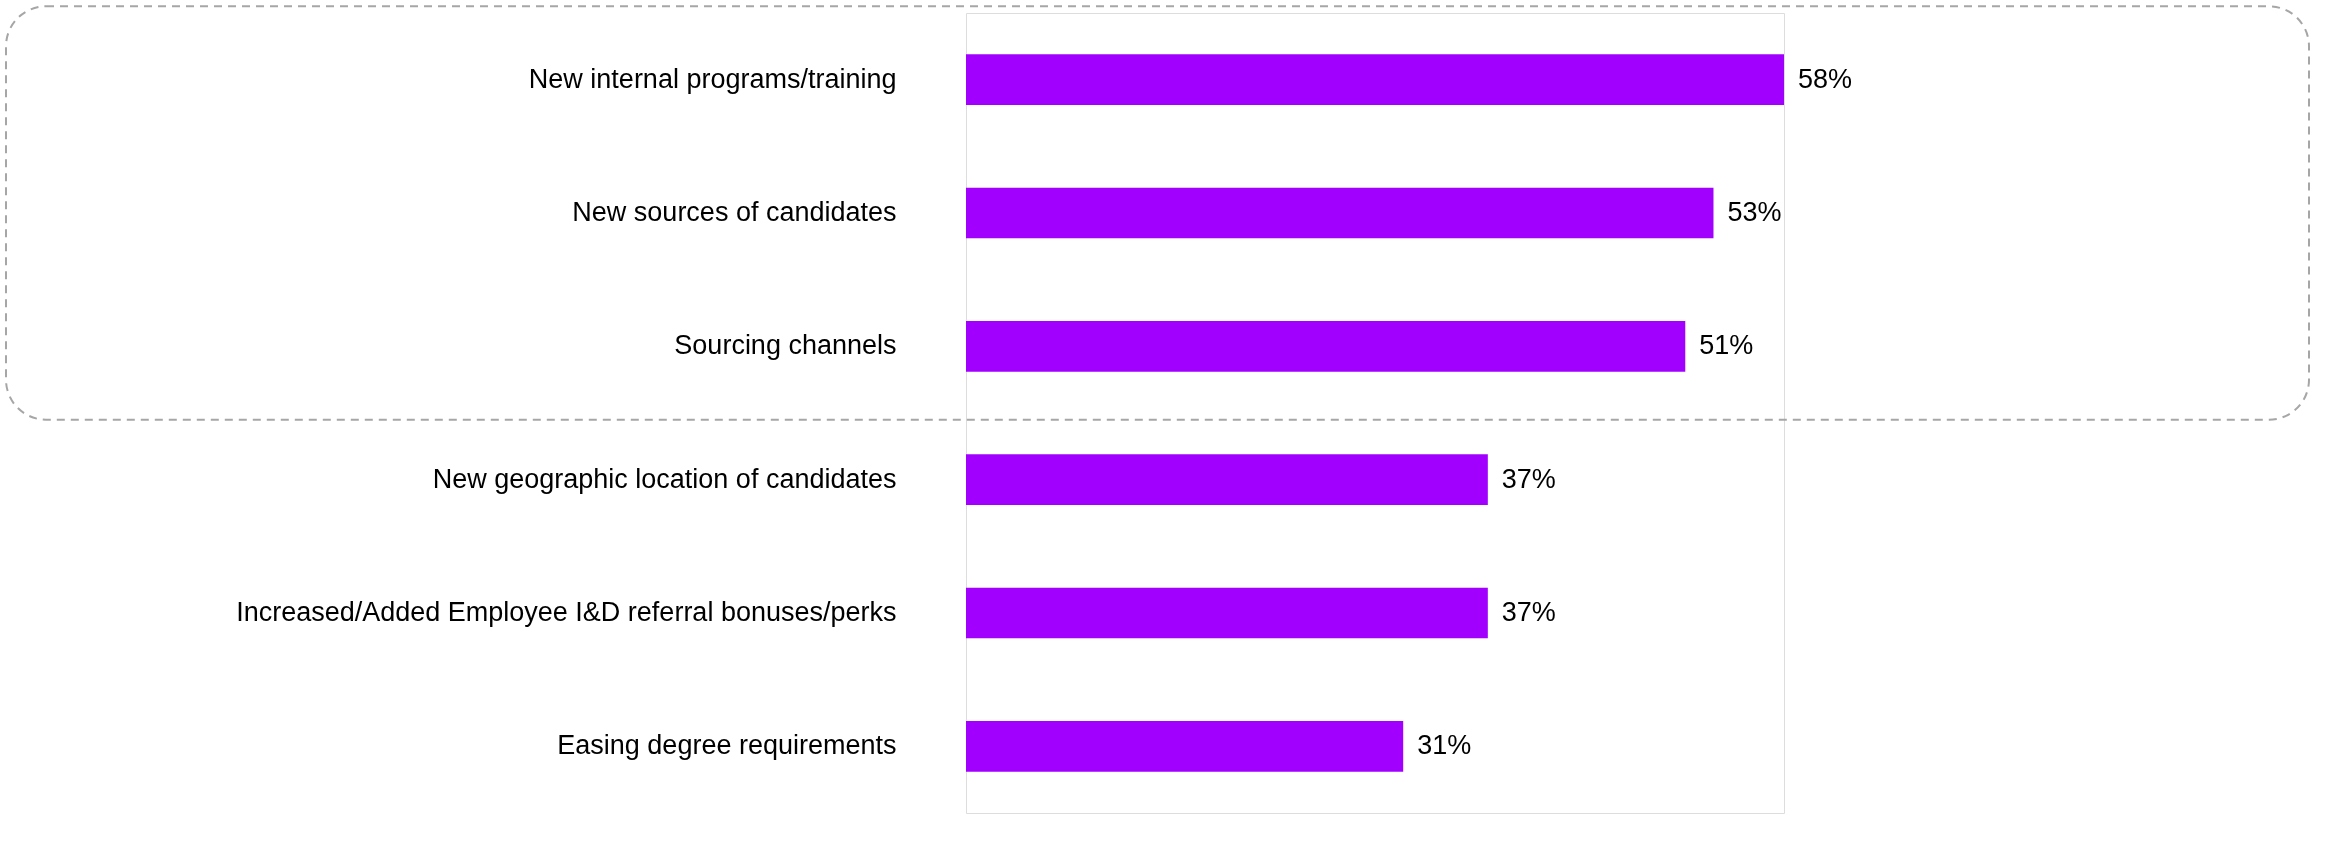 This screenshot has height=852, width=2349. I want to click on y-tick-label: Increased/Added Employee I&D referral bonuses/perks, so click(566, 612).